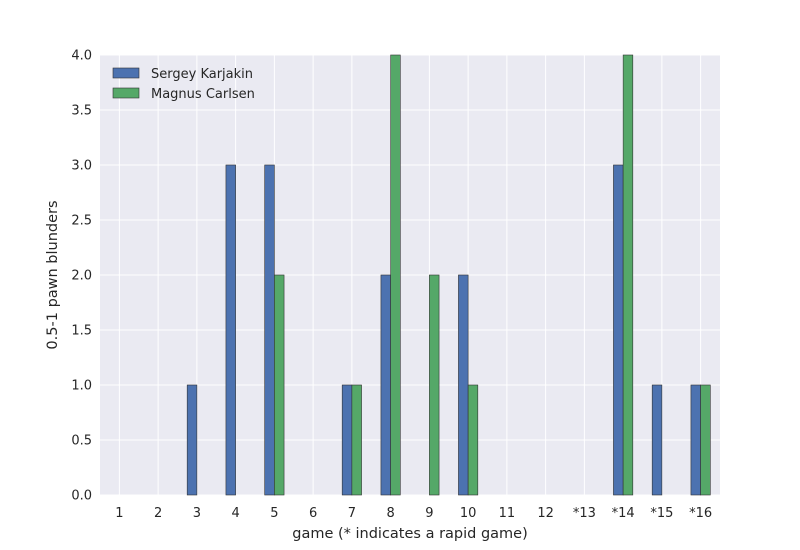 The width and height of the screenshot is (800, 550). I want to click on x-tick-label: 9, so click(429, 513).